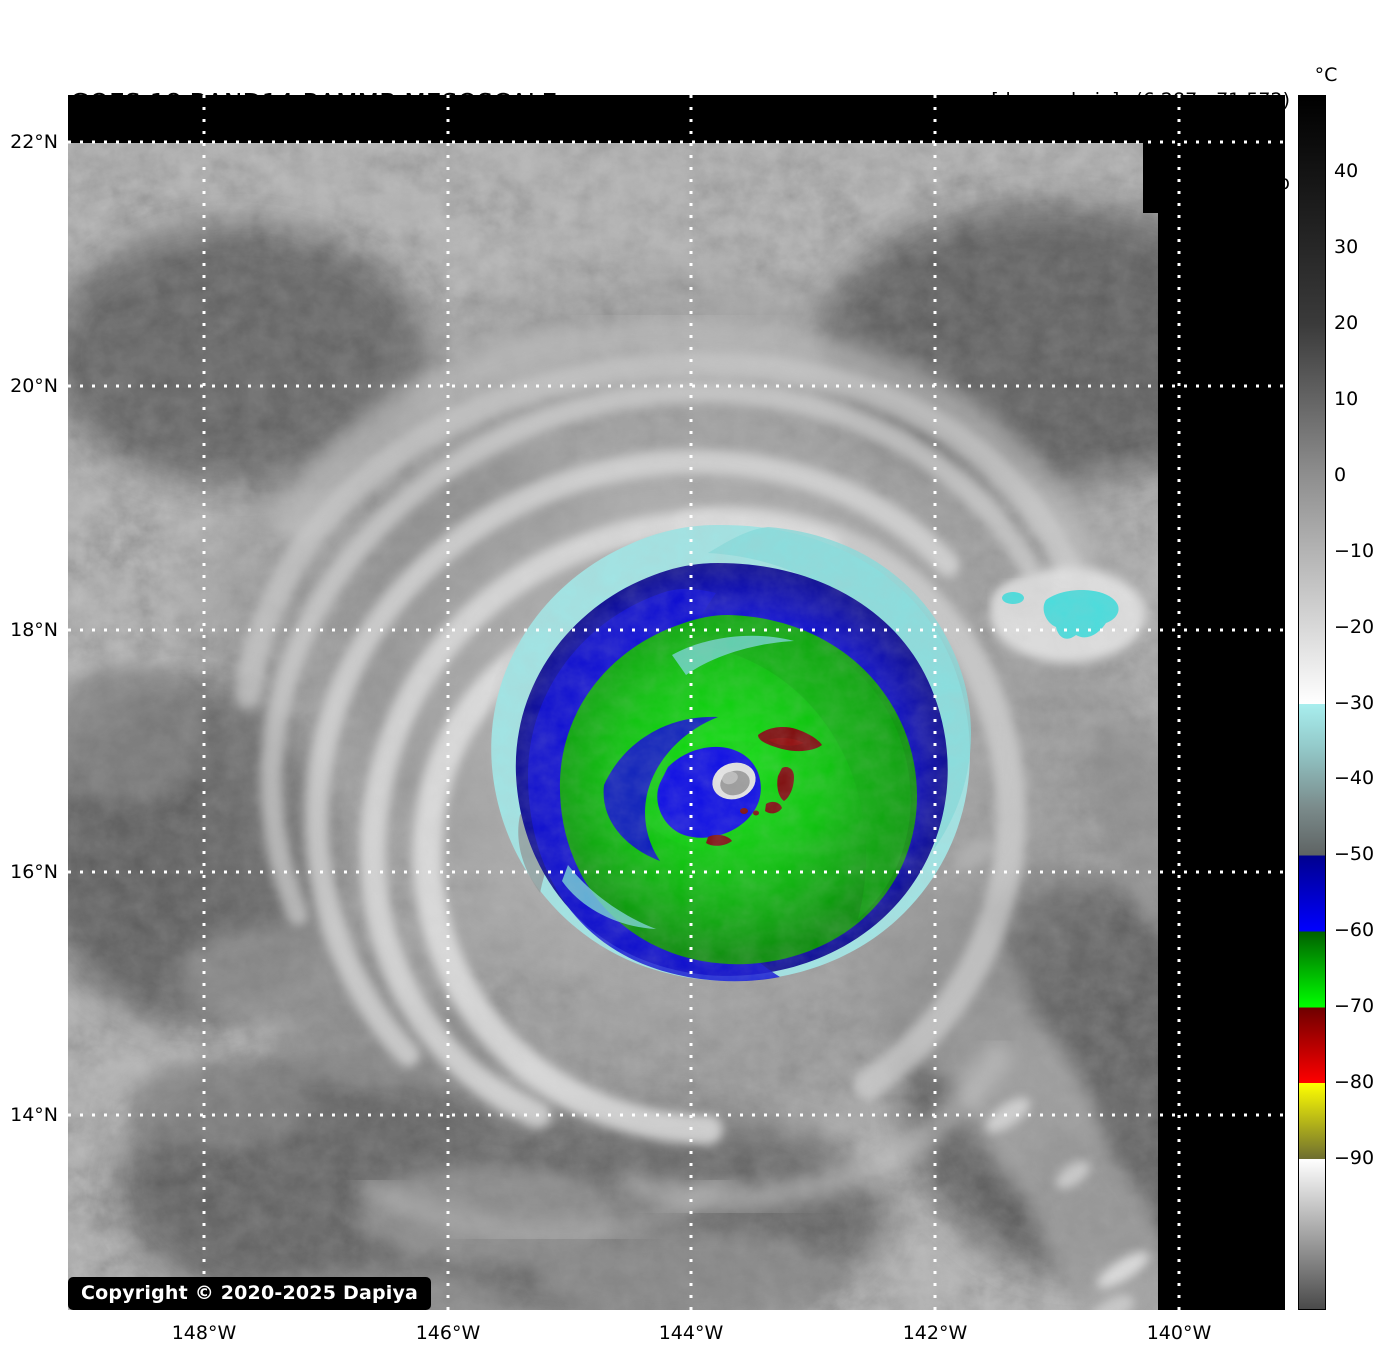 This screenshot has width=1390, height=1359. I want to click on colorbar-tick-30: 30, so click(1346, 246).